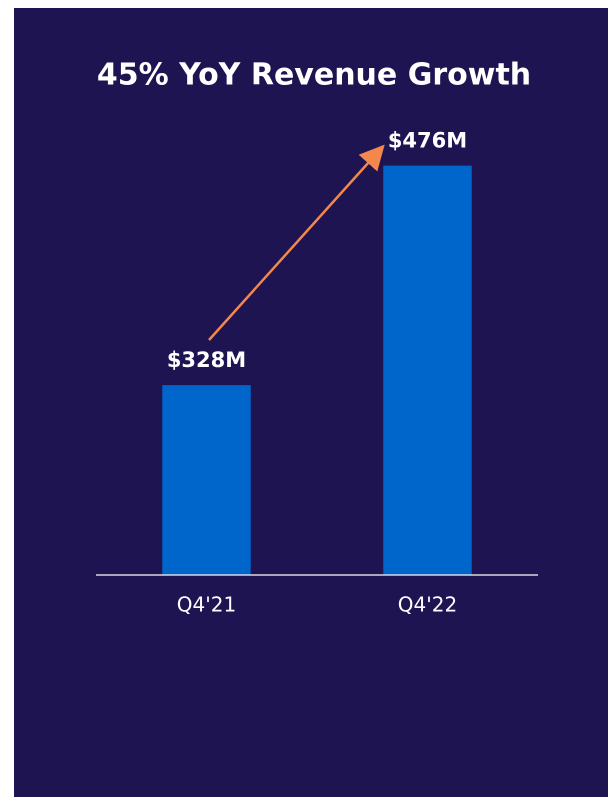  I want to click on value-label: $328M, so click(206, 360).